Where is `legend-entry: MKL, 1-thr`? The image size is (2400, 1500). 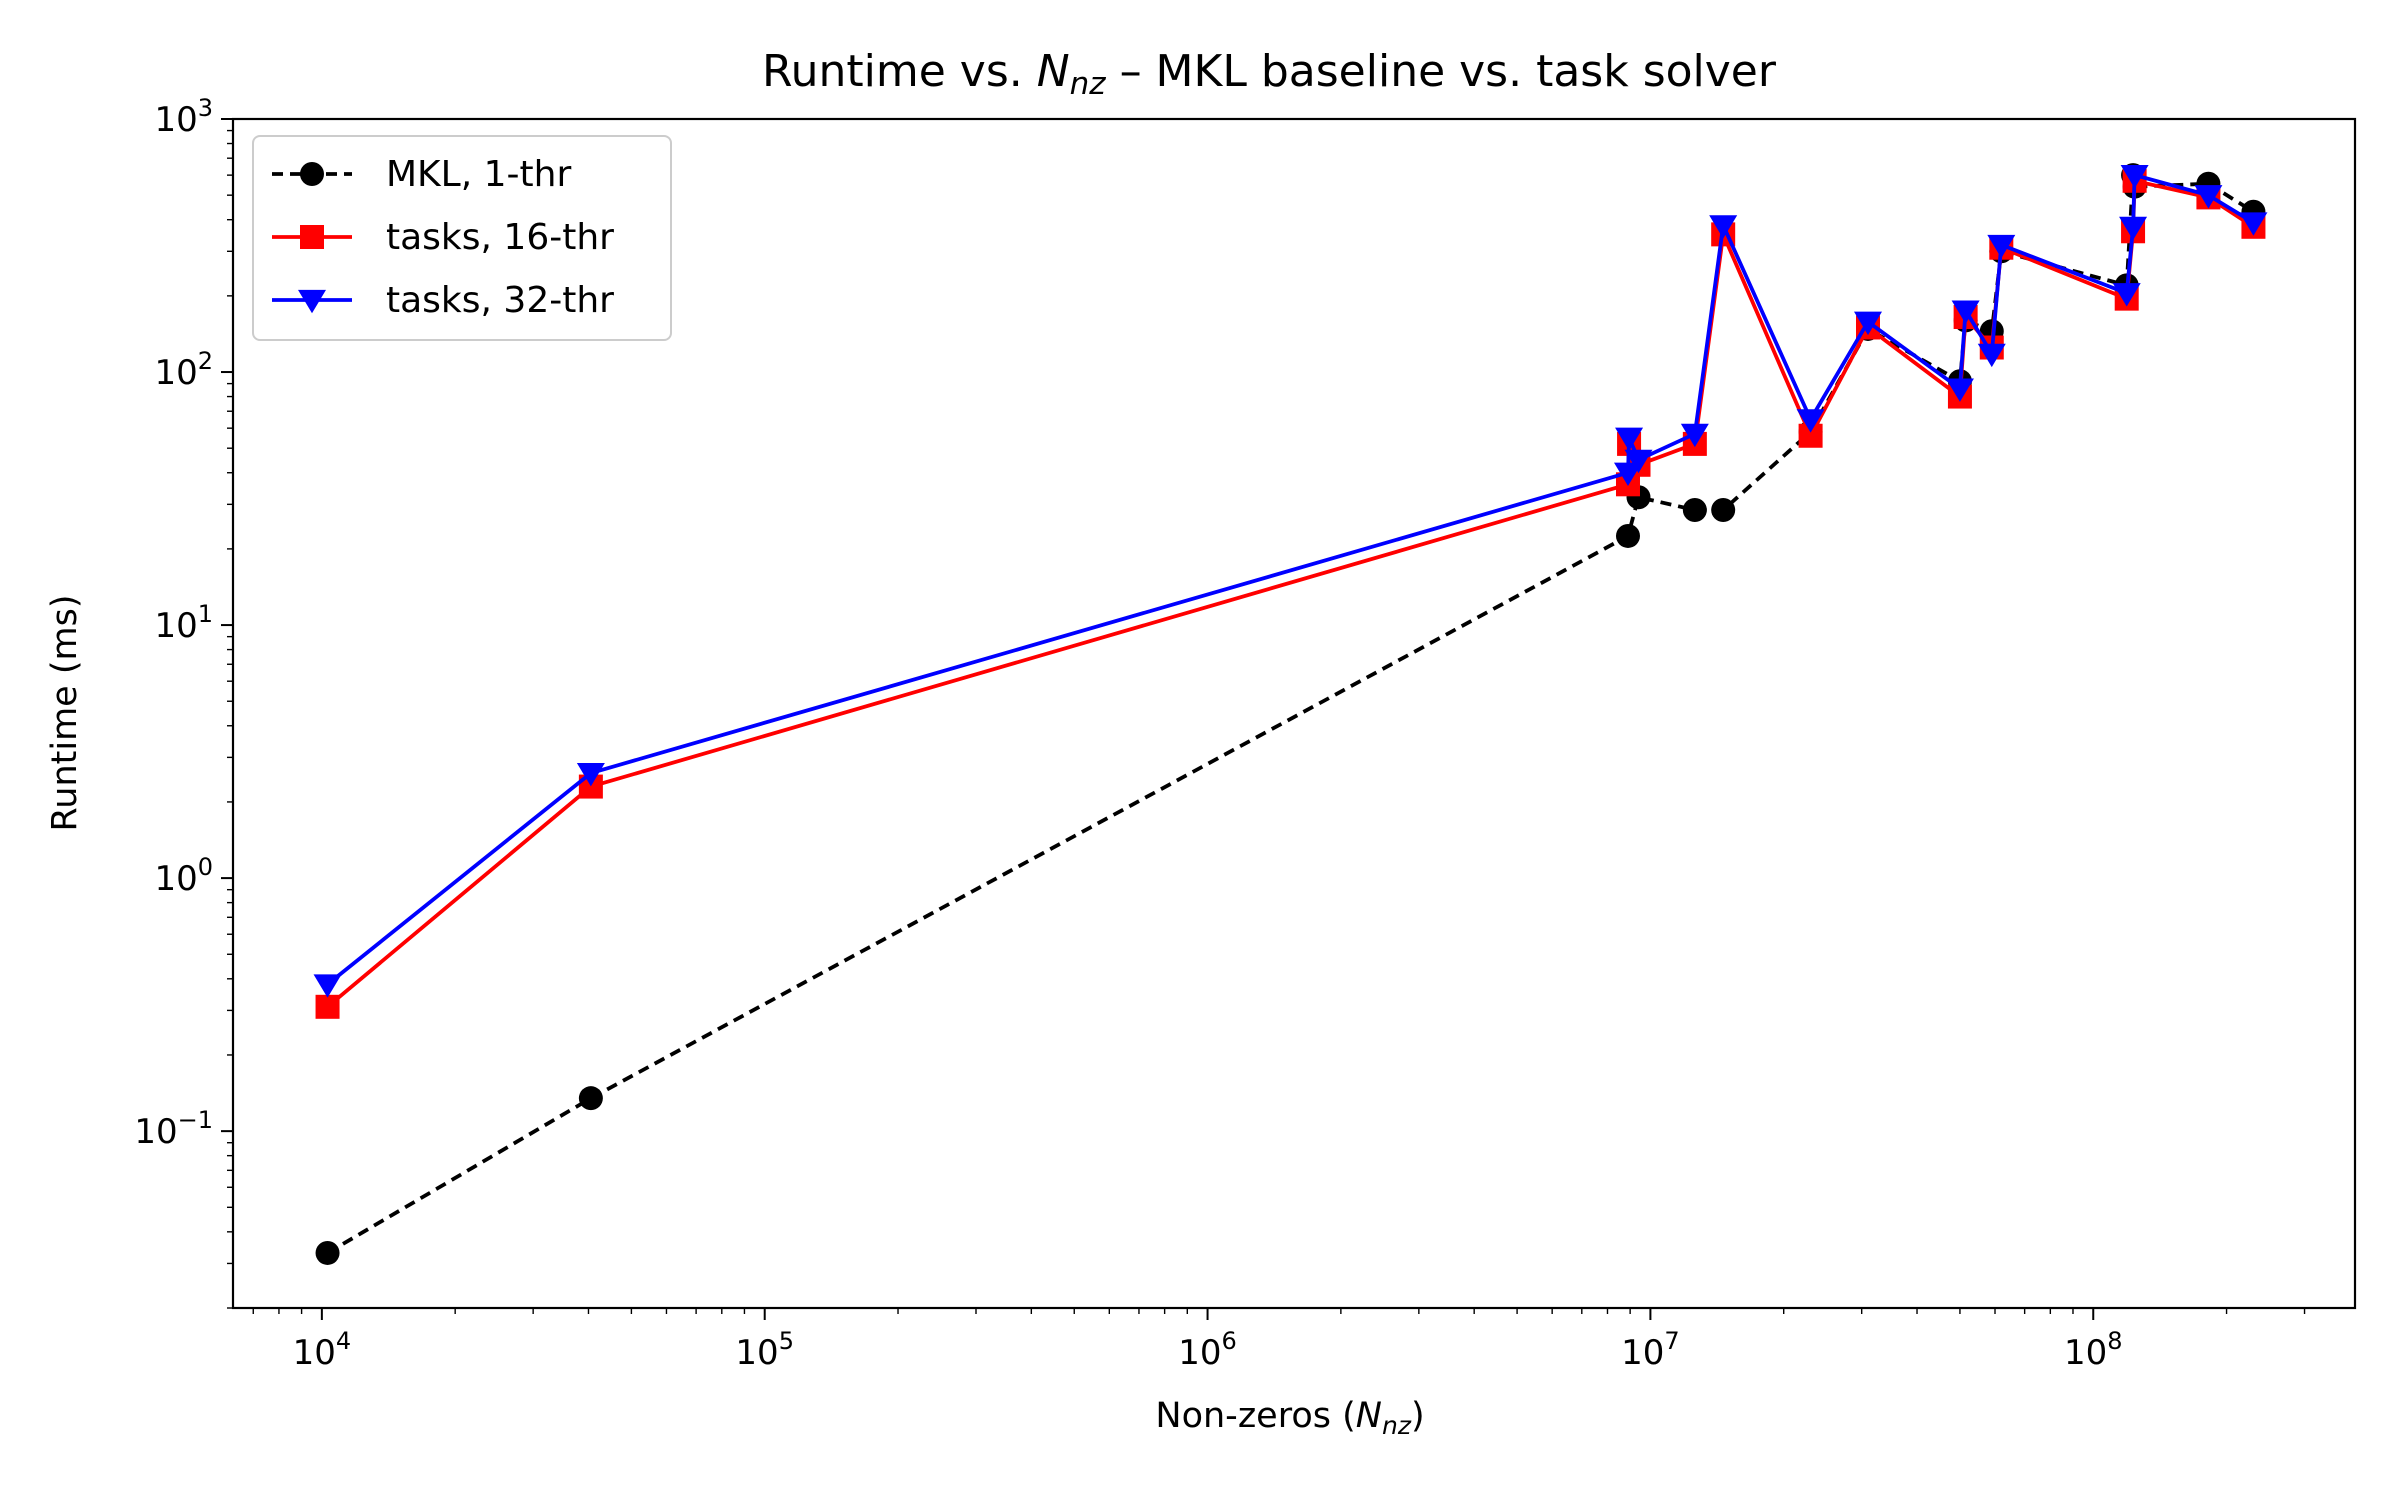
legend-entry: MKL, 1-thr is located at coordinates (421, 174).